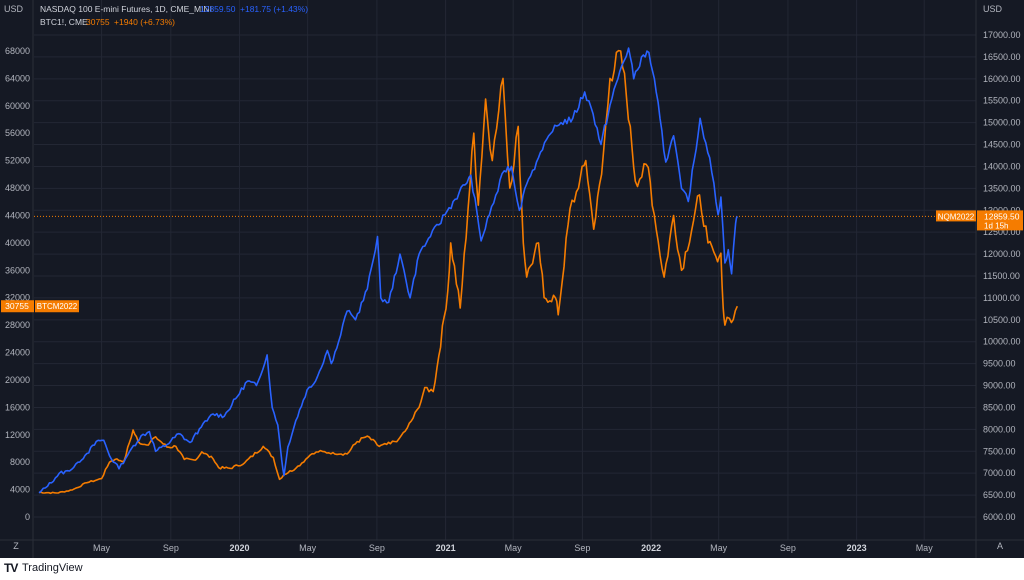 The height and width of the screenshot is (580, 1024). What do you see at coordinates (98, 22) in the screenshot?
I see `legend-btc-value: 30755` at bounding box center [98, 22].